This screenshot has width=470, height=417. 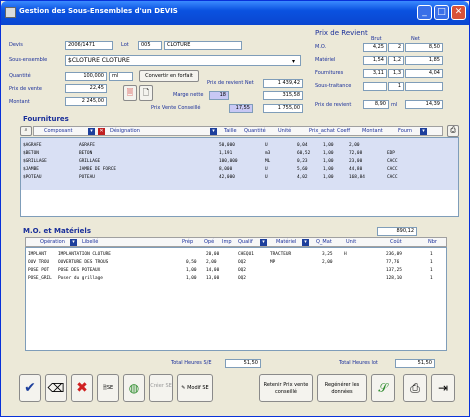 What do you see at coordinates (89, 45) in the screenshot?
I see `devis-field: 2006/1471` at bounding box center [89, 45].